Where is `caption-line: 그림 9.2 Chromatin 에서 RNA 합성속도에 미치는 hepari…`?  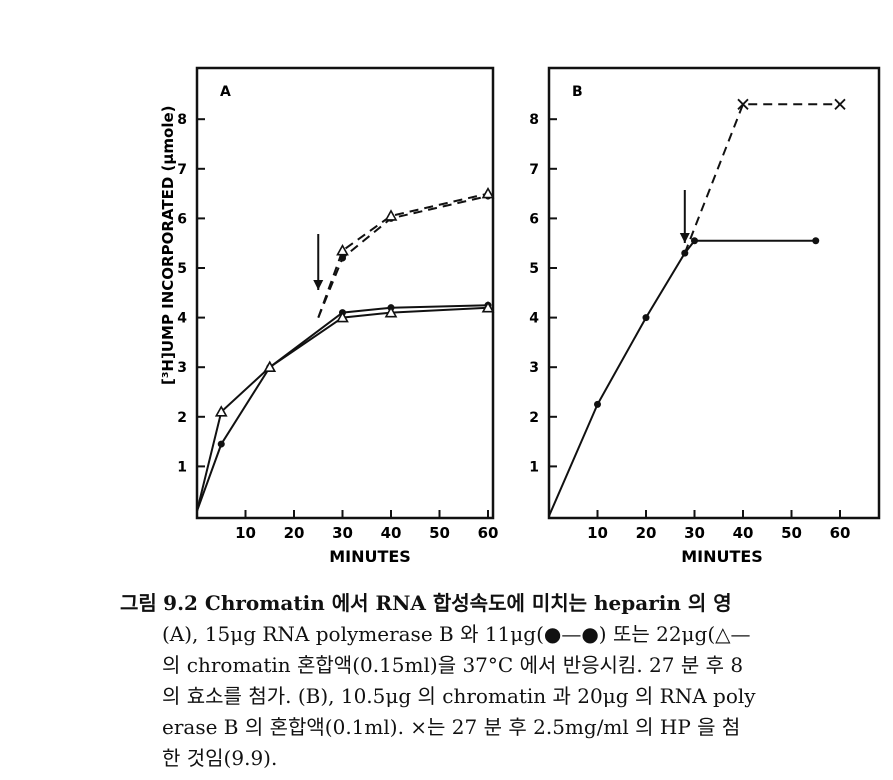 caption-line: 그림 9.2 Chromatin 에서 RNA 합성속도에 미치는 hepari… is located at coordinates (505, 603).